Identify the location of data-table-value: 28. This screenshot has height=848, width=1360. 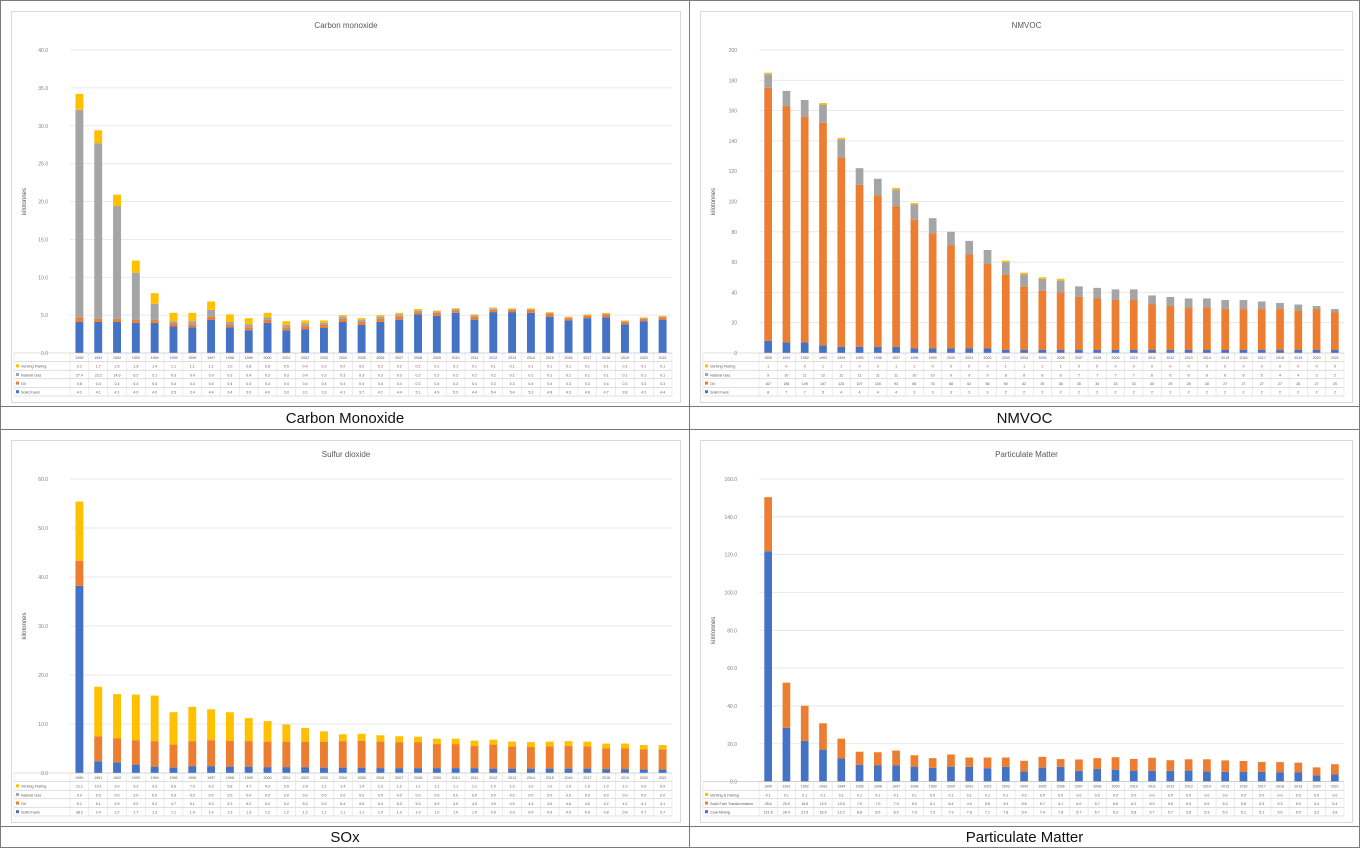
(1189, 384).